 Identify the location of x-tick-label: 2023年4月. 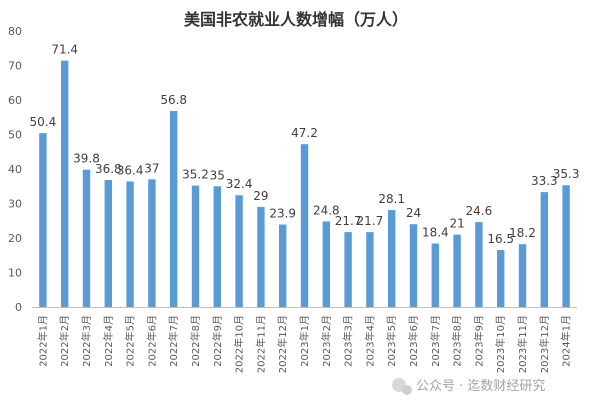
(369, 341).